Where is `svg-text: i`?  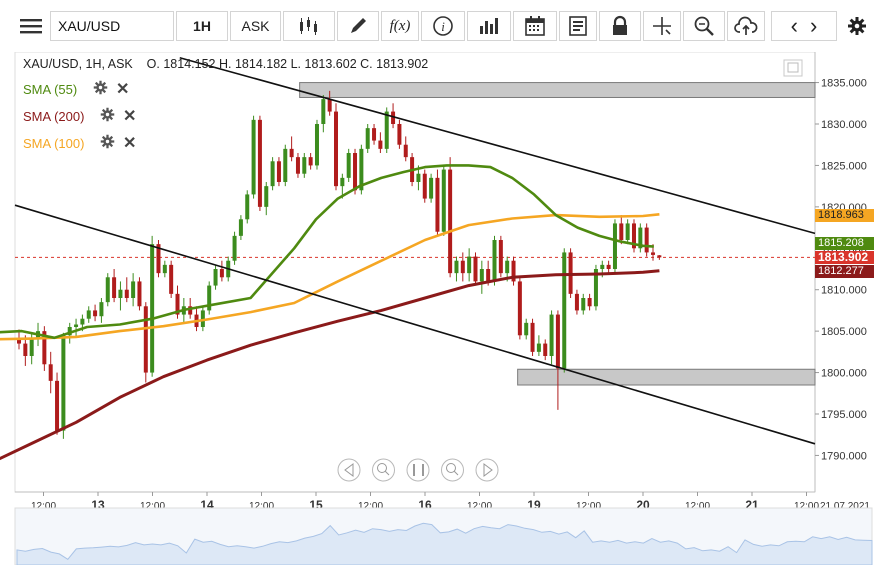 svg-text: i is located at coordinates (443, 26).